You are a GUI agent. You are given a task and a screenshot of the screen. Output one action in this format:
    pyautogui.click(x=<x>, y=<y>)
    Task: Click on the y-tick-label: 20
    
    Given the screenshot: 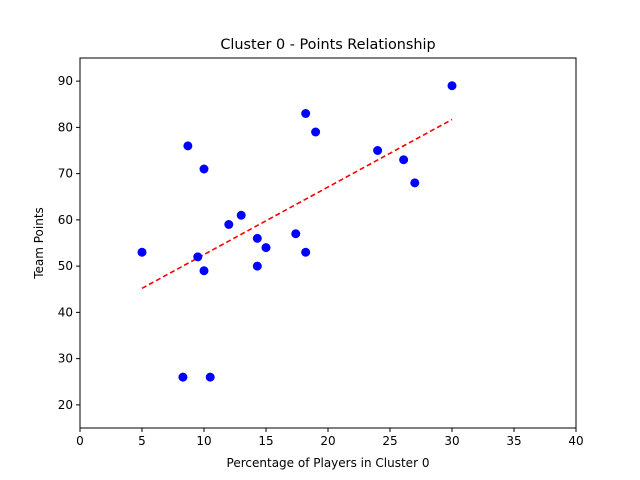 What is the action you would take?
    pyautogui.click(x=65, y=405)
    